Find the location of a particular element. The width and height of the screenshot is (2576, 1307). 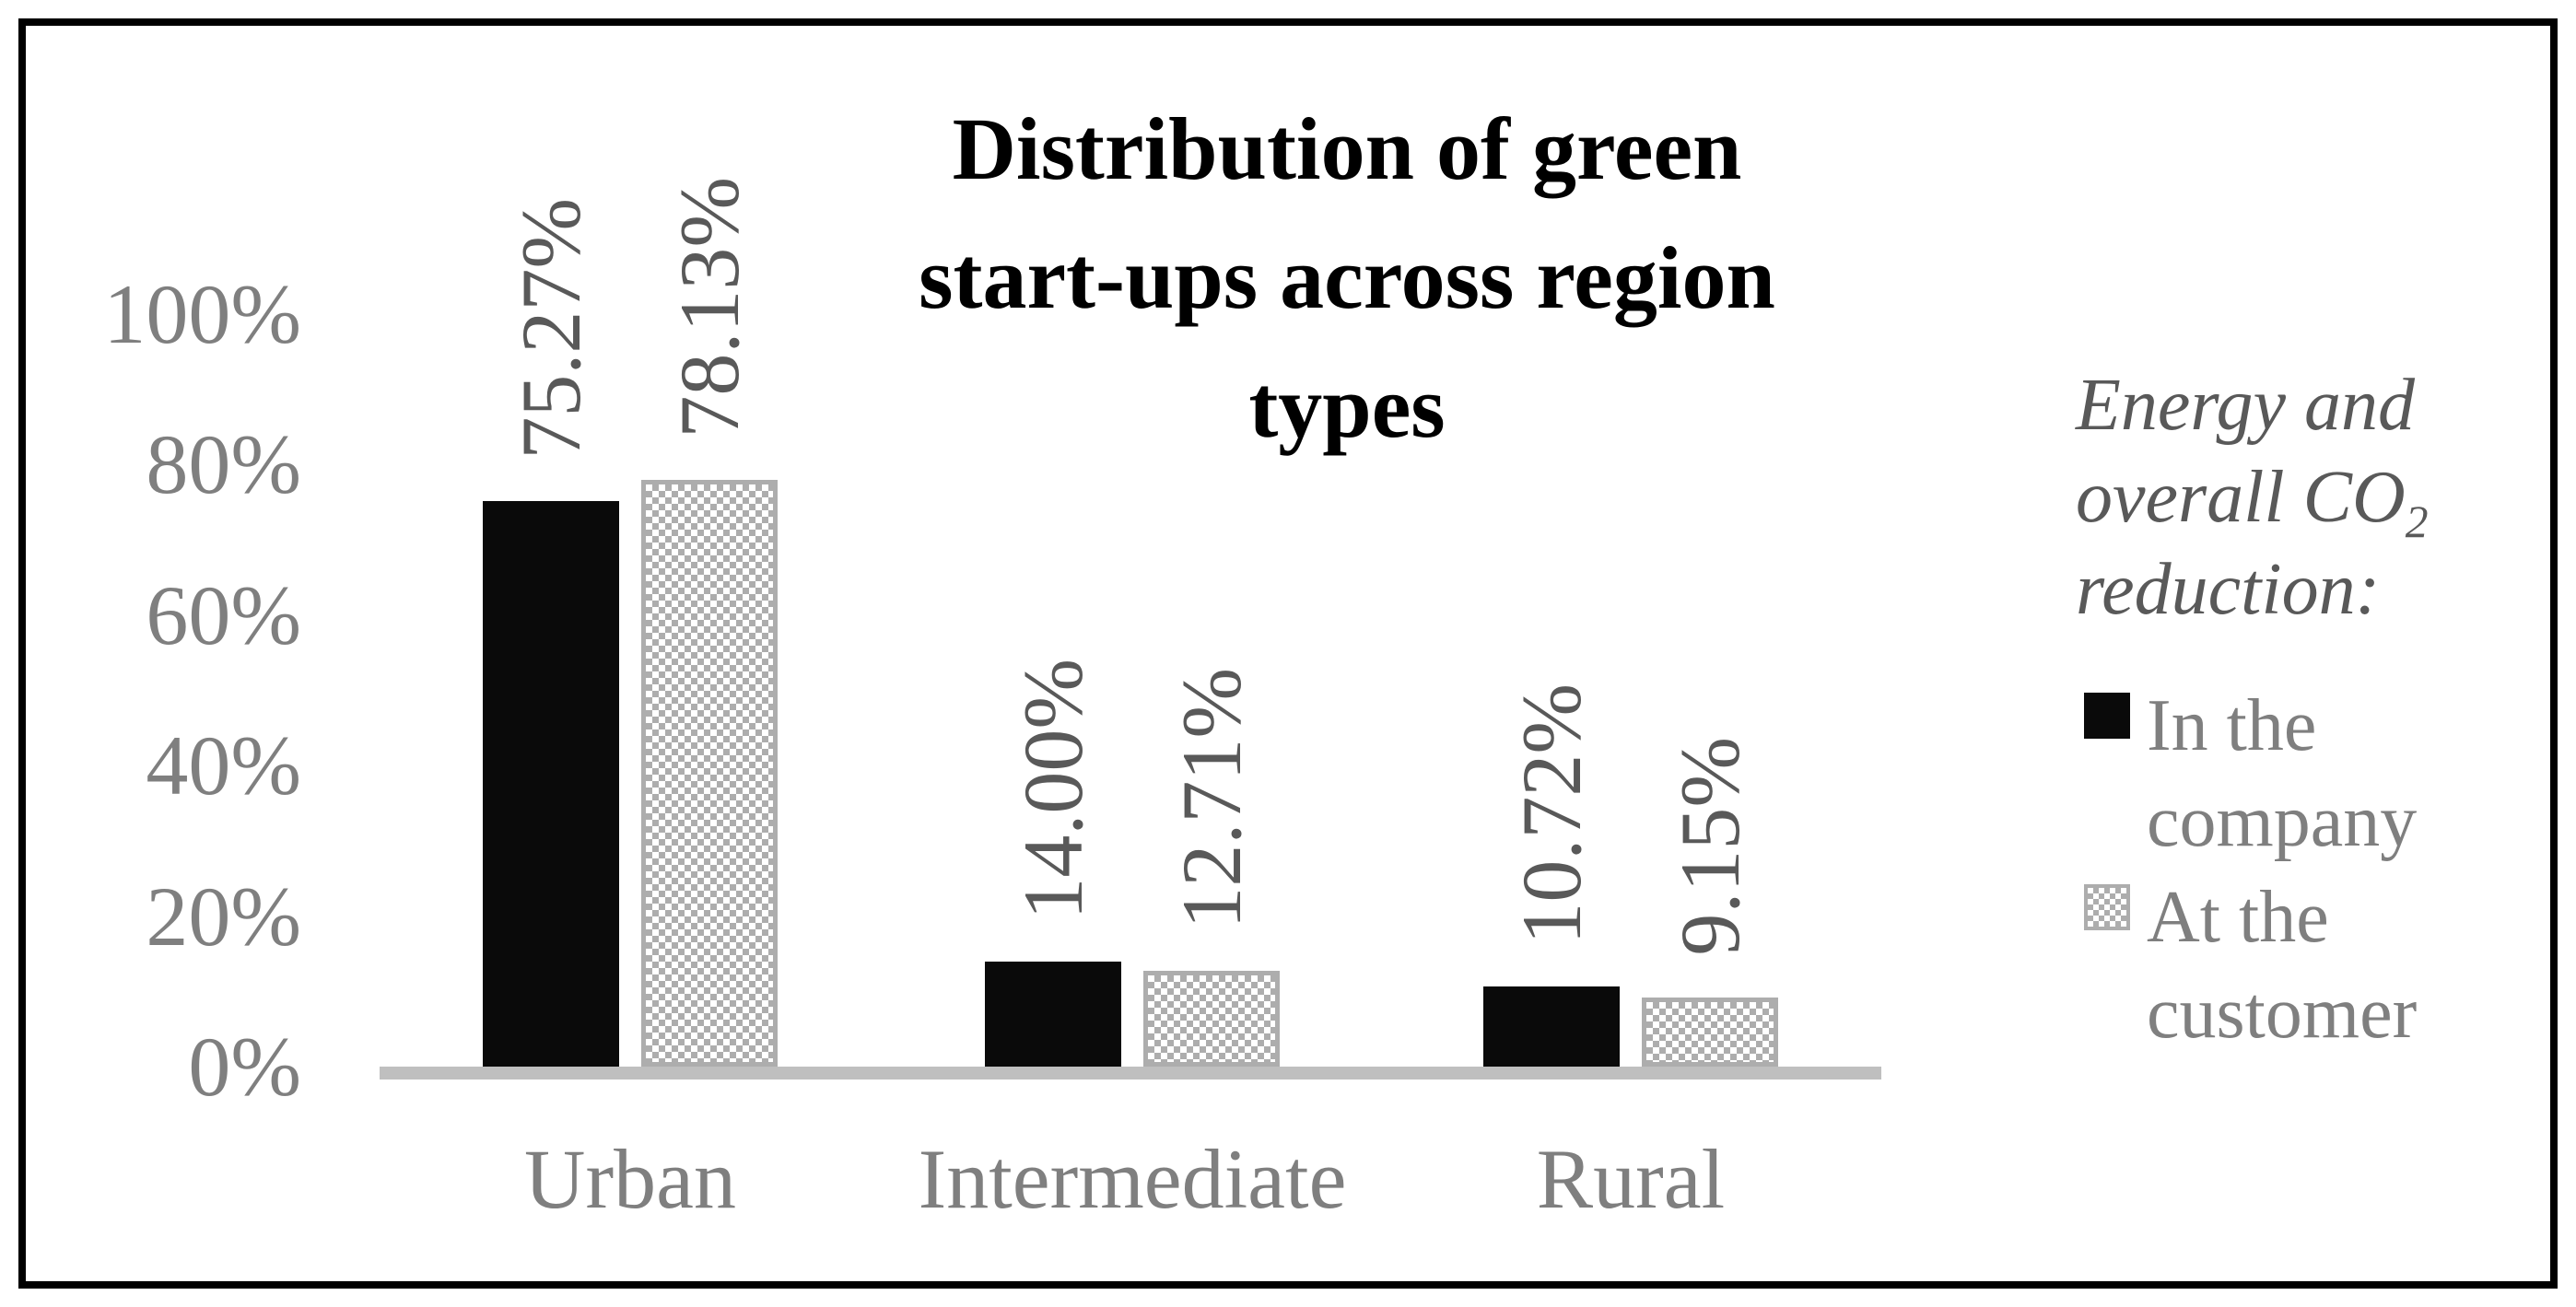

y-axis-tick-label: 100% is located at coordinates (202, 314).